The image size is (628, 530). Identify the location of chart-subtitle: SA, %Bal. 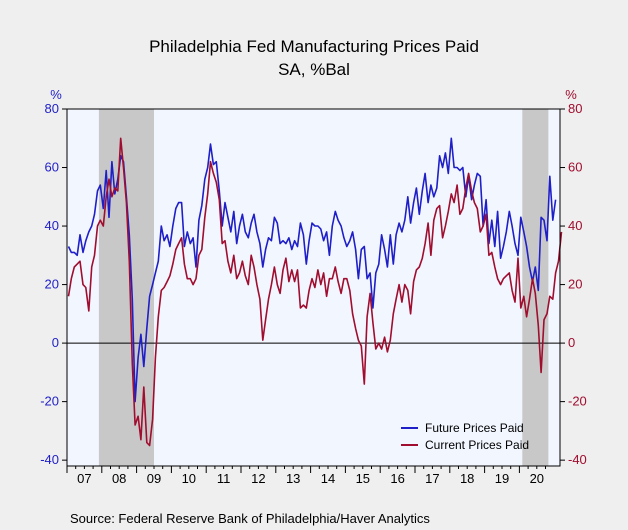
(314, 69).